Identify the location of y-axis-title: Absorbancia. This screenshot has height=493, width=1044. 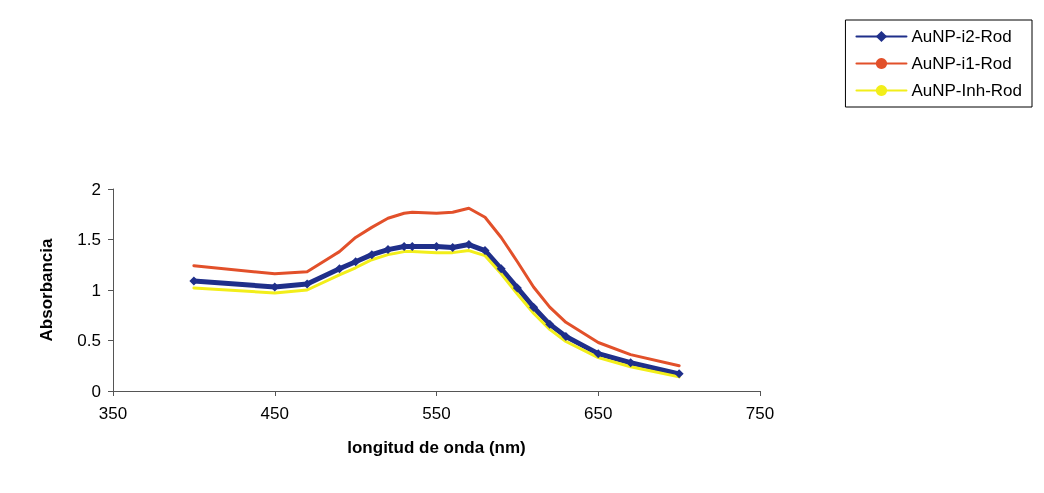
(46, 289).